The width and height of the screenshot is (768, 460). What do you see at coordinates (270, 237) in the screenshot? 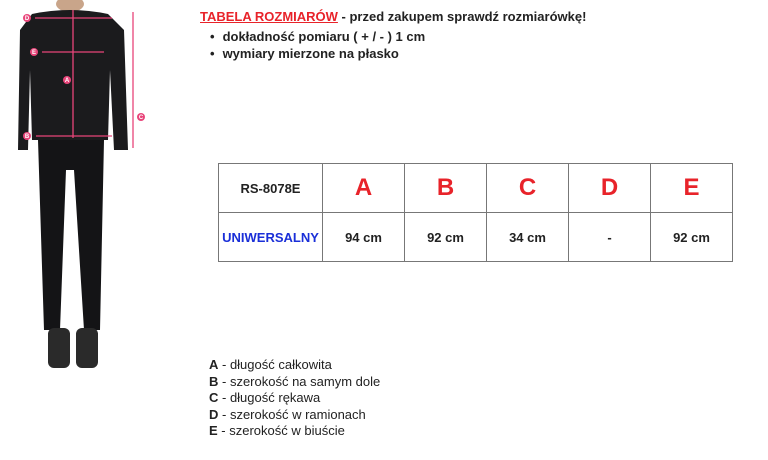
I see `size-name: UNIWERSALNY` at bounding box center [270, 237].